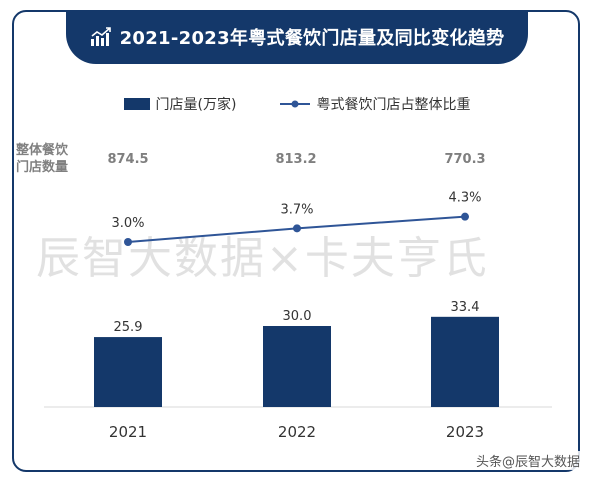  Describe the element at coordinates (42, 150) in the screenshot. I see `store-count-label-line1: 整体餐饮` at that location.